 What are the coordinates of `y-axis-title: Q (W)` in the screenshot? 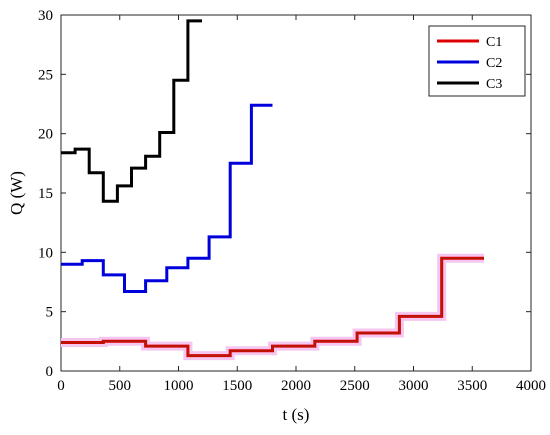 It's located at (16, 193).